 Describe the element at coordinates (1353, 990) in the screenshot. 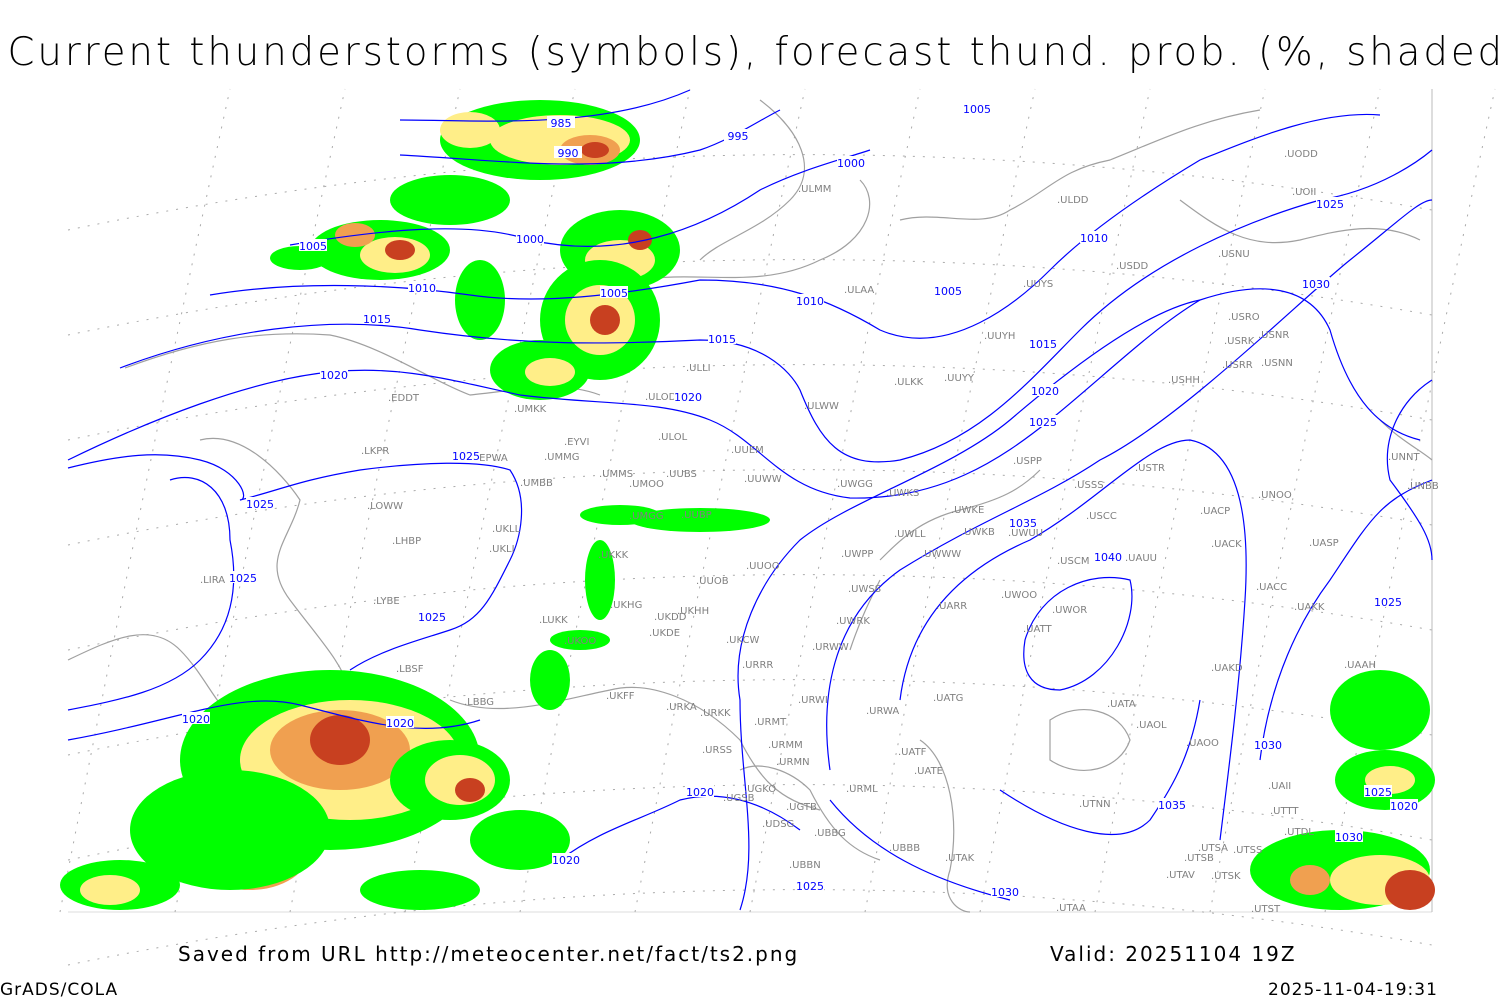

I see `generated-timestamp: 2025-11-04-19:31` at that location.